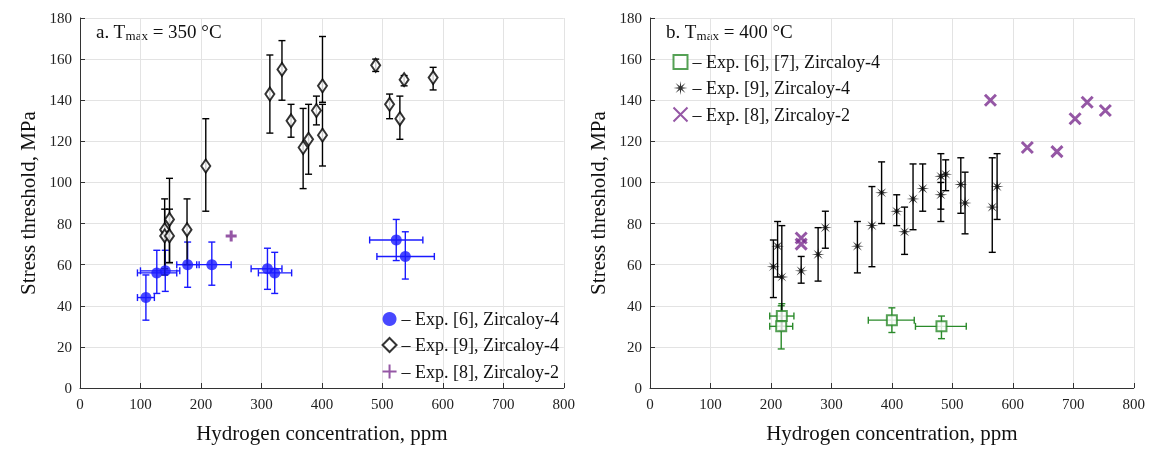  Describe the element at coordinates (785, 62) in the screenshot. I see `legend-label: – Exp. [6], [7], Zircaloy-4` at that location.